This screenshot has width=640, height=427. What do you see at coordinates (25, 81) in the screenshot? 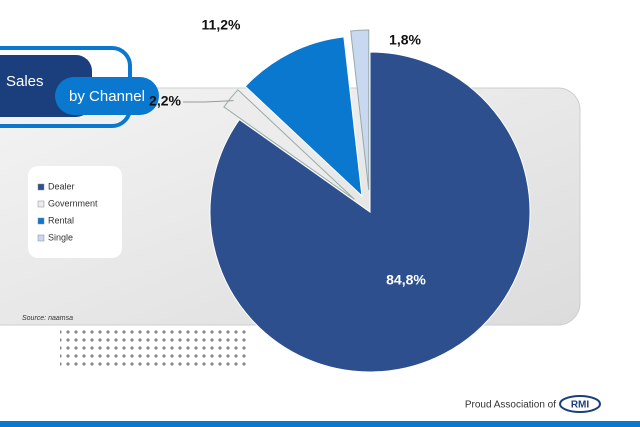
I see `chart-title: Sales` at bounding box center [25, 81].